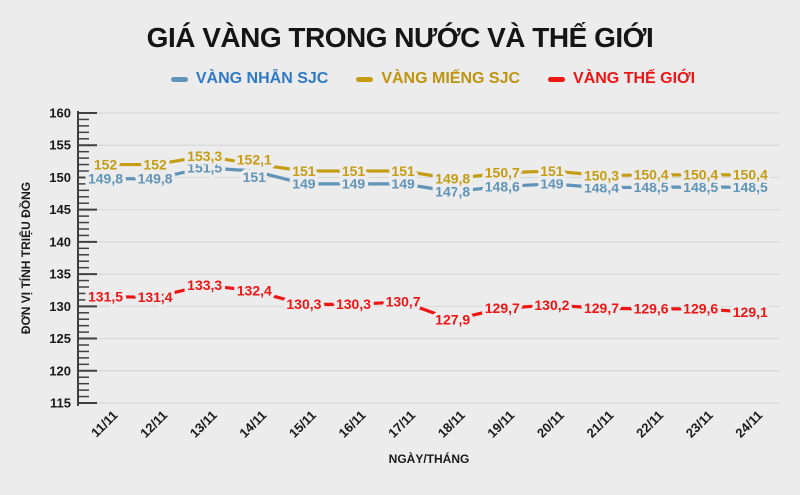 The height and width of the screenshot is (495, 800). What do you see at coordinates (204, 285) in the screenshot?
I see `svg-text: 133,3` at bounding box center [204, 285].